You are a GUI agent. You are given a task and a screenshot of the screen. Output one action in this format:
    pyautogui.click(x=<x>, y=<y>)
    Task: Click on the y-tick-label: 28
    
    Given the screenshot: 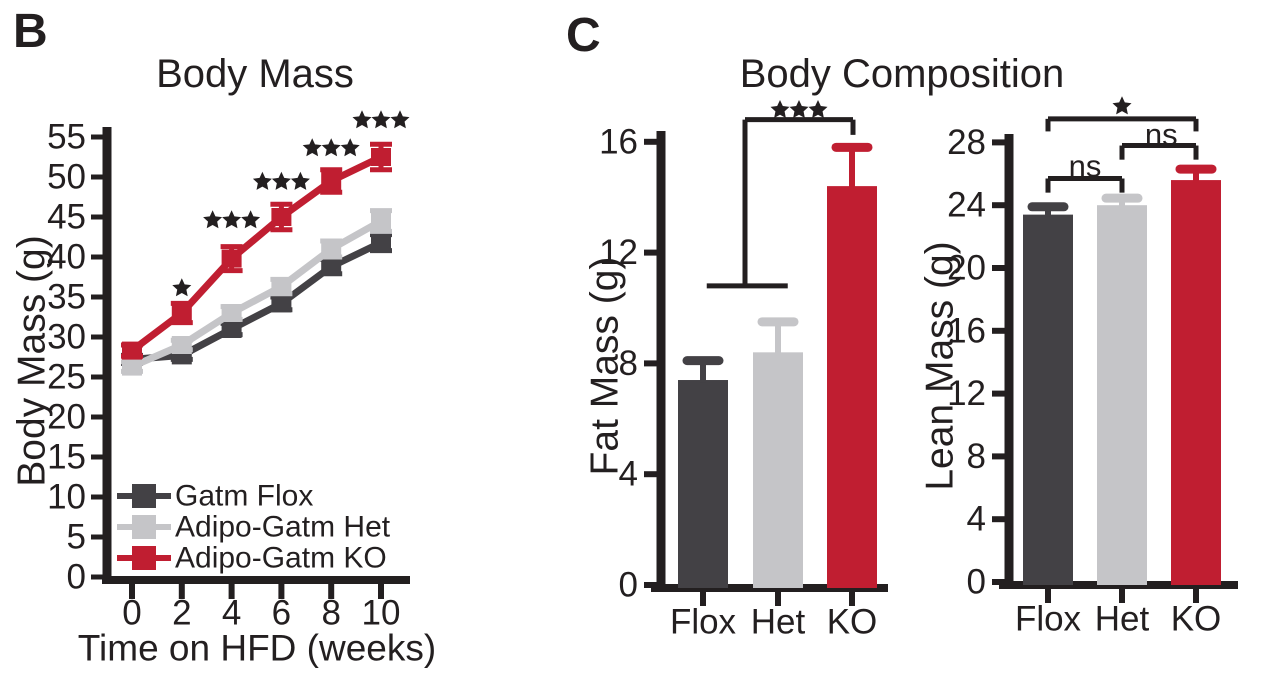 What is the action you would take?
    pyautogui.click(x=966, y=142)
    